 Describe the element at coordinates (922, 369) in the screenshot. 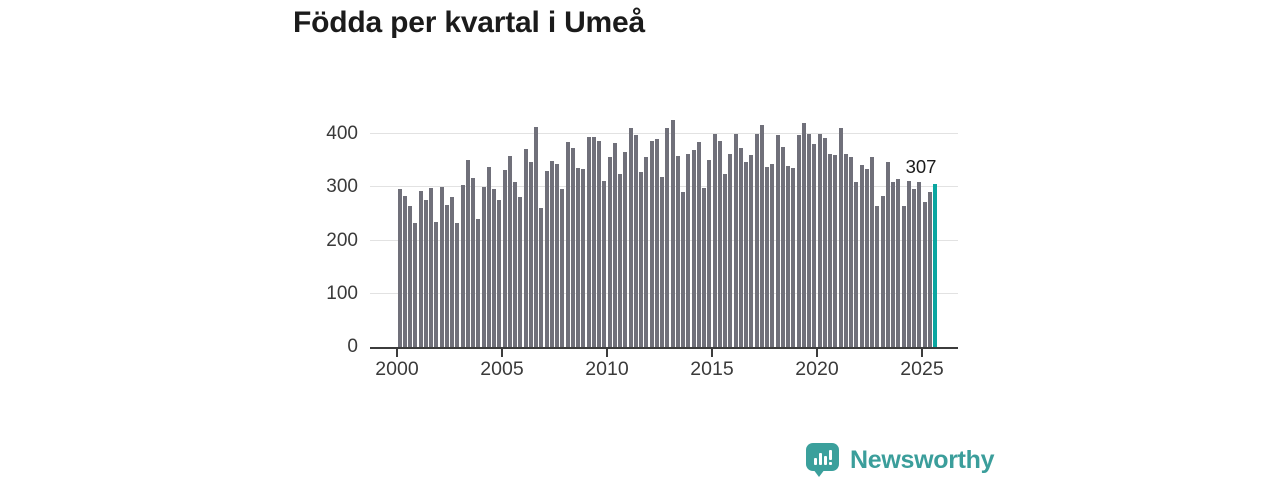

I see `x-axis-tick-label: 2025` at that location.